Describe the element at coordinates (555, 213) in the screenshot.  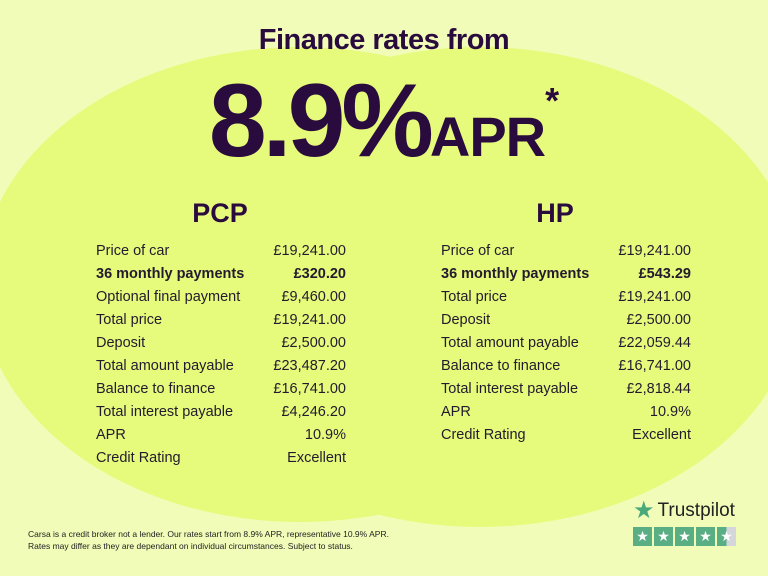
I see `hp-title: HP` at that location.